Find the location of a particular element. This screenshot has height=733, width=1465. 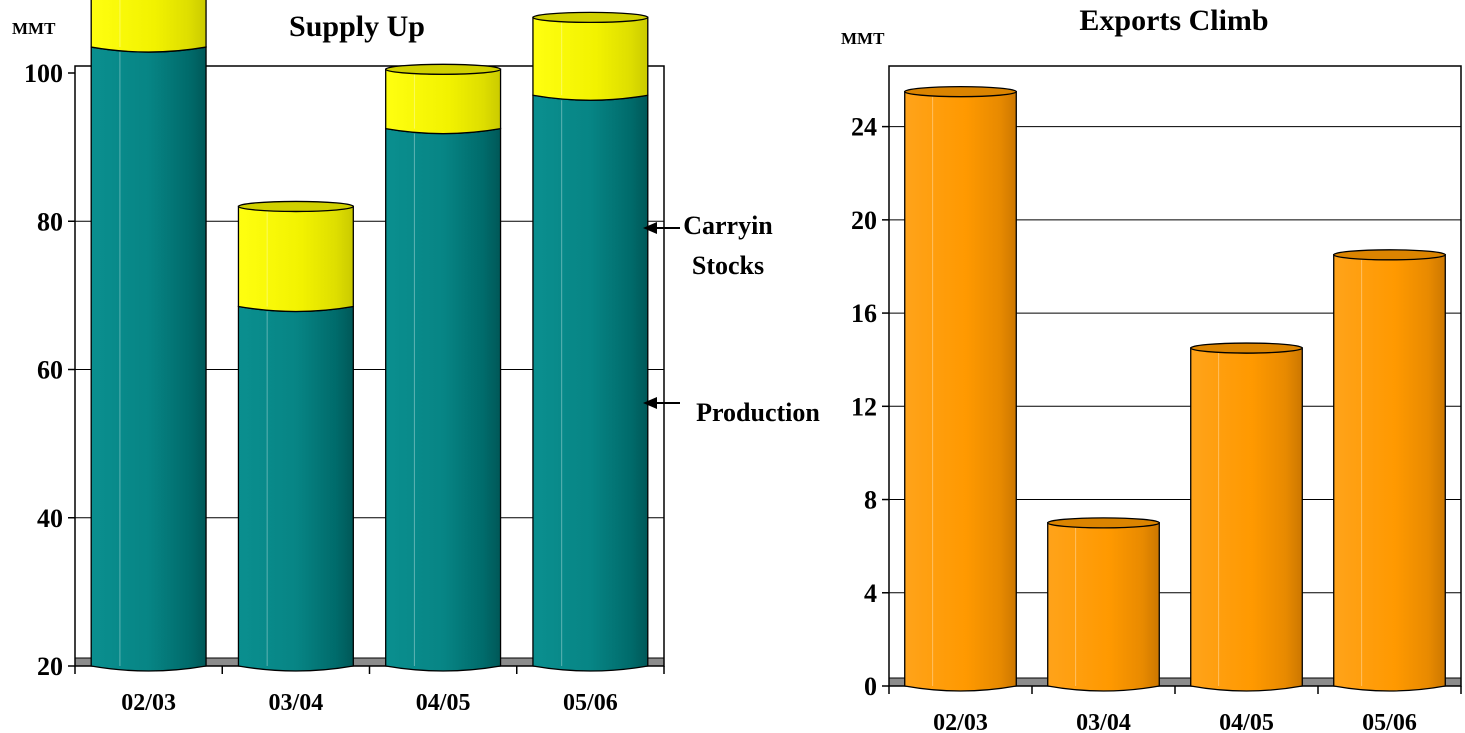

supply-y-axis: 20 40 60 80 100 is located at coordinates (49, 370).